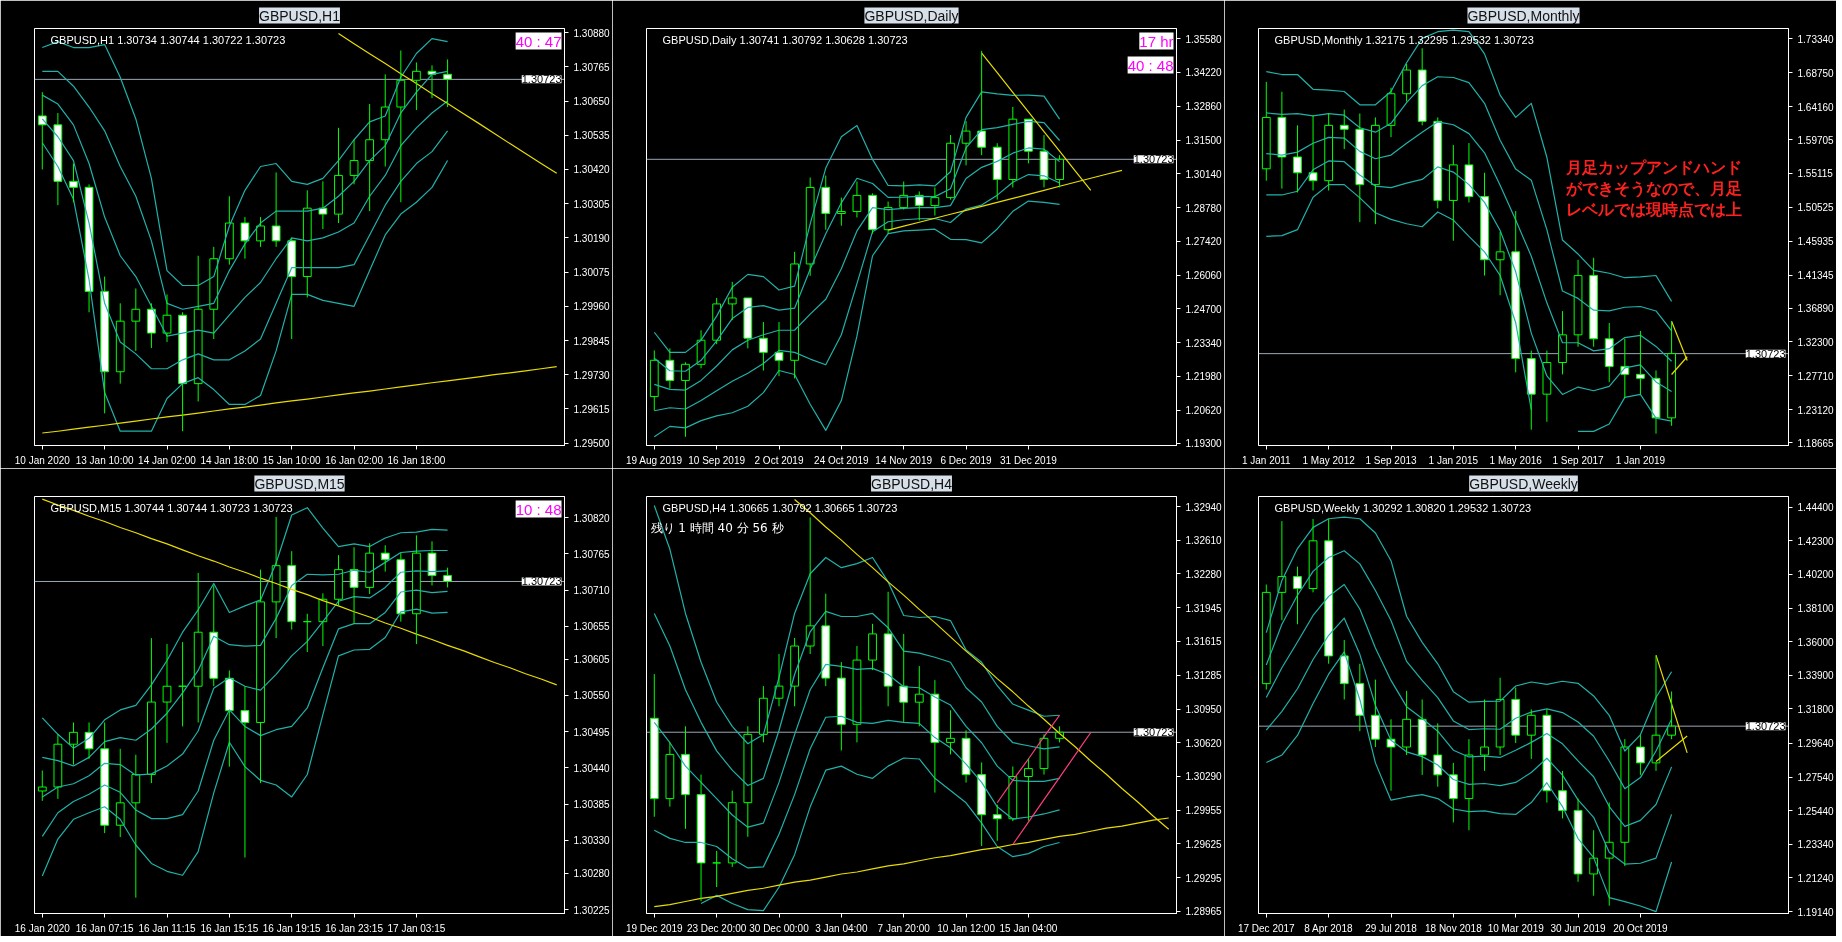 This screenshot has width=1842, height=942. Describe the element at coordinates (592, 841) in the screenshot. I see `y-tick-label: 1.30330` at that location.